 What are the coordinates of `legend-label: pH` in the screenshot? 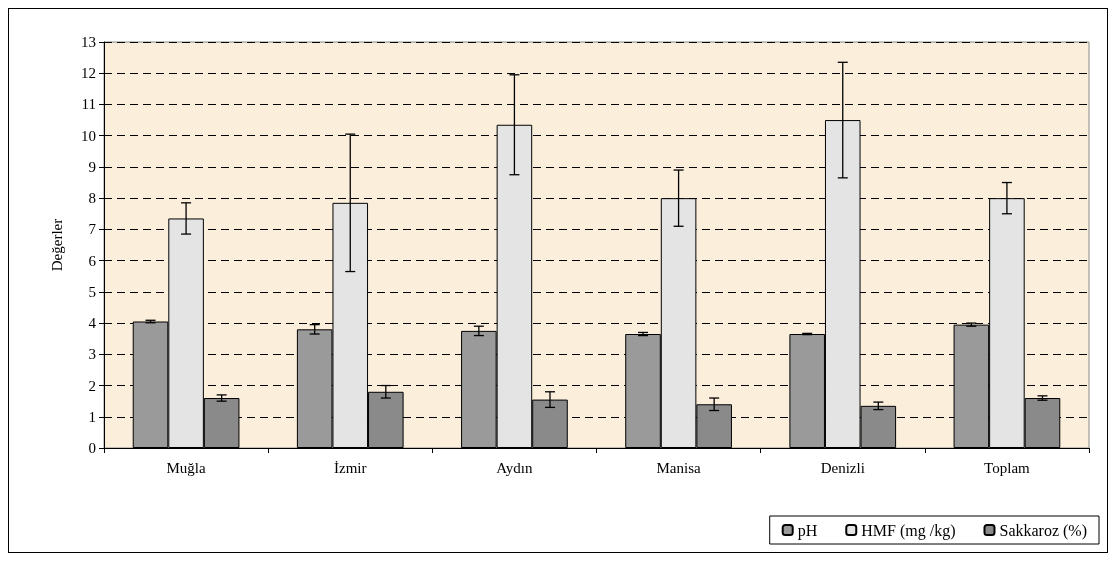 It's located at (807, 530).